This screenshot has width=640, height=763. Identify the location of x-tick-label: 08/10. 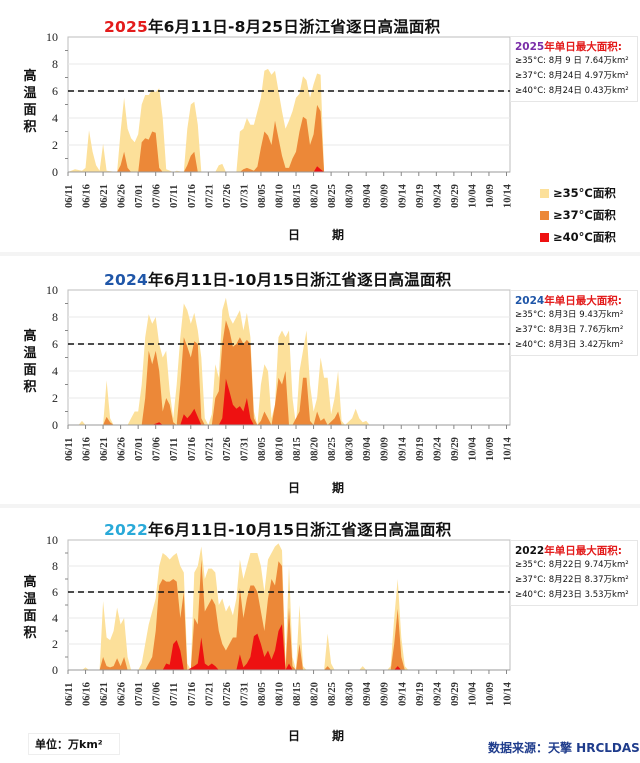
(279, 449).